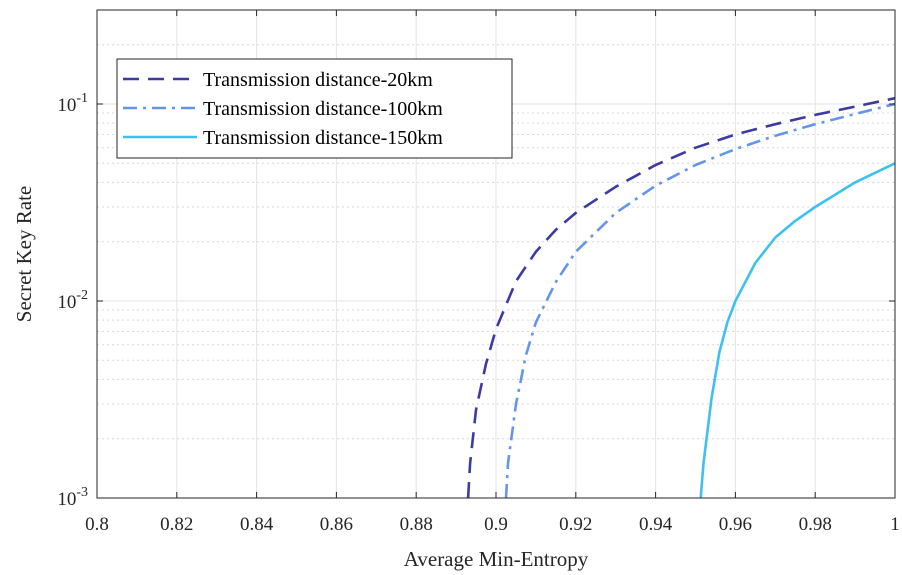 The width and height of the screenshot is (902, 575). I want to click on x-tick-label: 1, so click(895, 524).